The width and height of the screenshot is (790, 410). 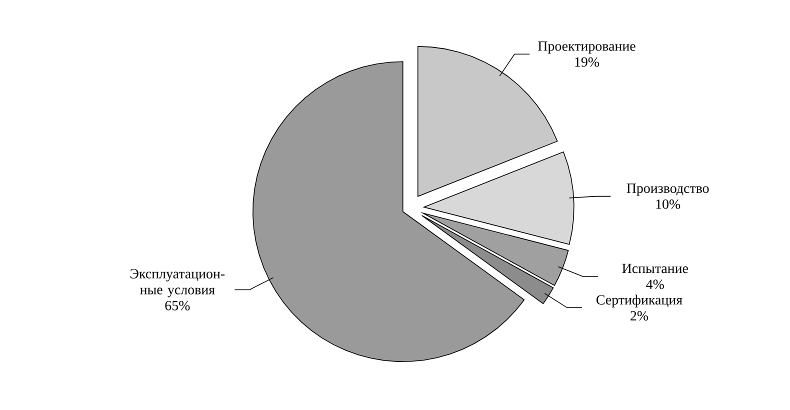 What do you see at coordinates (655, 285) in the screenshot?
I see `data-label: 4%` at bounding box center [655, 285].